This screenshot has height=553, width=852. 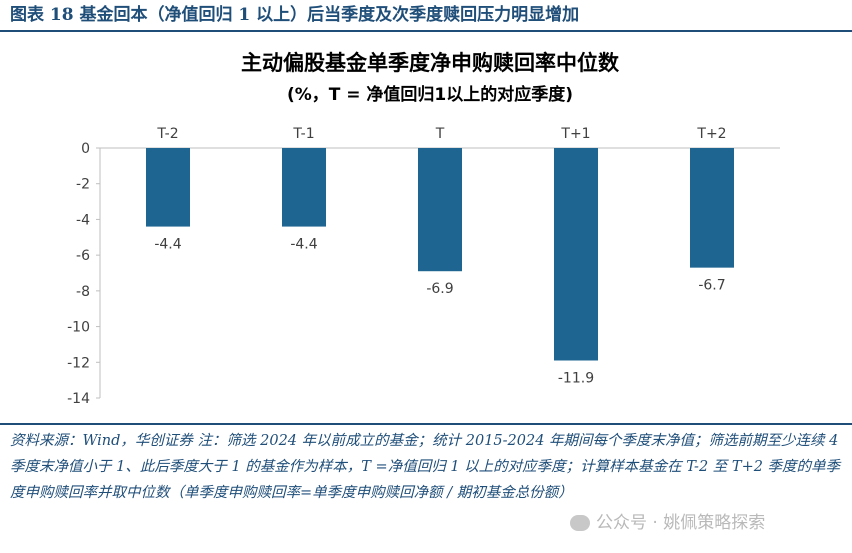 What do you see at coordinates (83, 292) in the screenshot?
I see `y-tick-label: -8` at bounding box center [83, 292].